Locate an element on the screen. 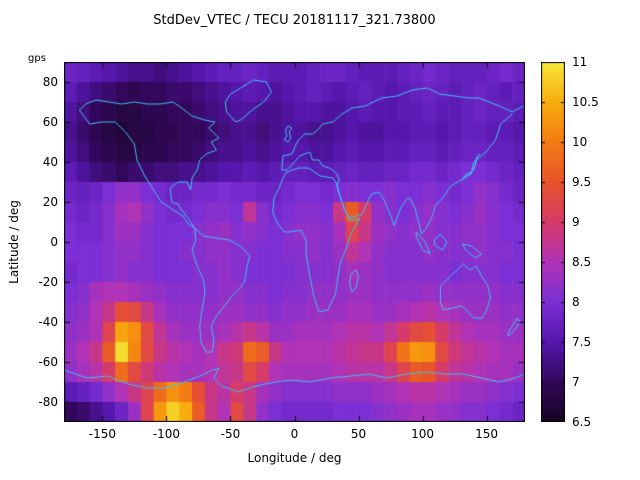 Image resolution: width=640 pixels, height=480 pixels. corner-label: gps is located at coordinates (37, 58).